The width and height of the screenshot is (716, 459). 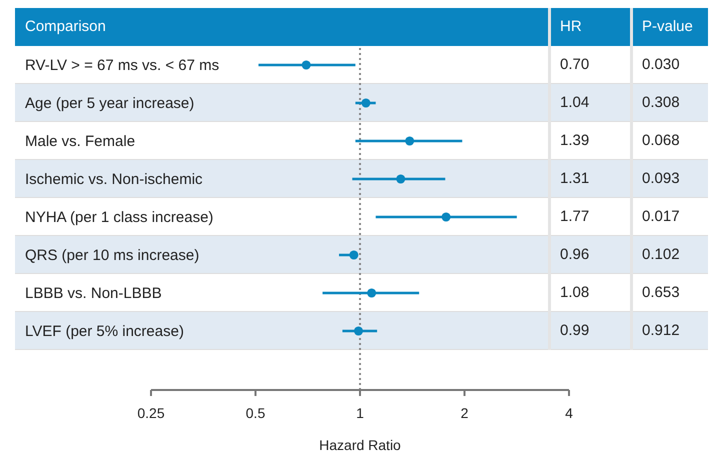 I want to click on x-tick-label: 0.25, so click(x=151, y=412).